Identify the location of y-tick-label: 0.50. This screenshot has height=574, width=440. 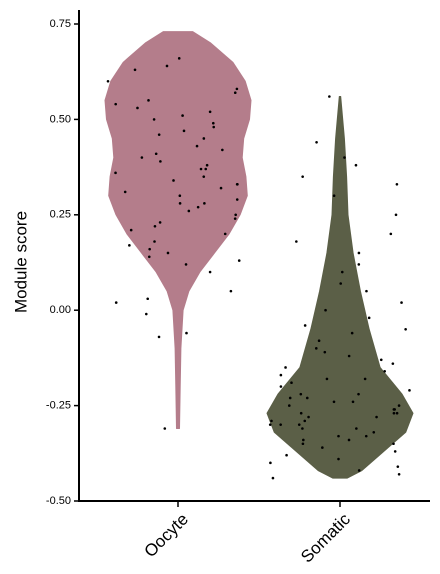
(60, 119).